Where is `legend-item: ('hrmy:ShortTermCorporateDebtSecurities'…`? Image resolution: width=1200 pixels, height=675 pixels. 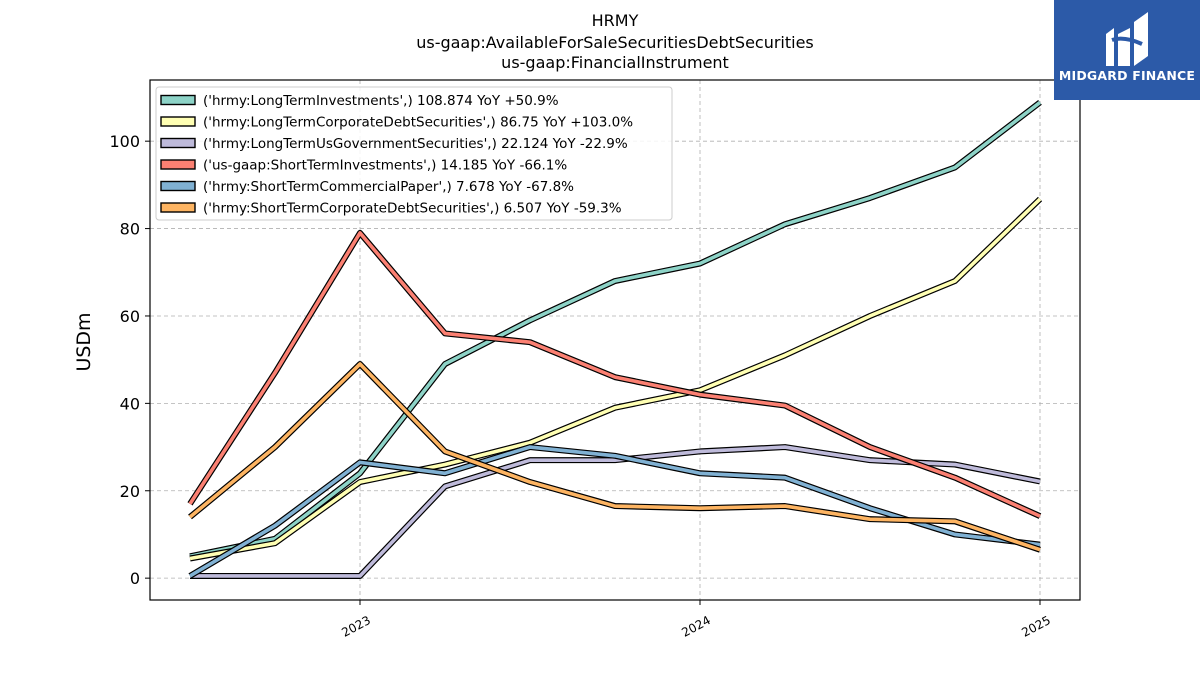
legend-item: ('hrmy:ShortTermCorporateDebtSecurities'… is located at coordinates (391, 209).